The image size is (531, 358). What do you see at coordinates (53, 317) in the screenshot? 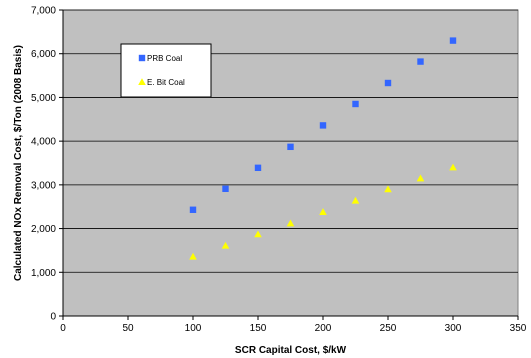
I see `y-tick-label: 0` at bounding box center [53, 317].